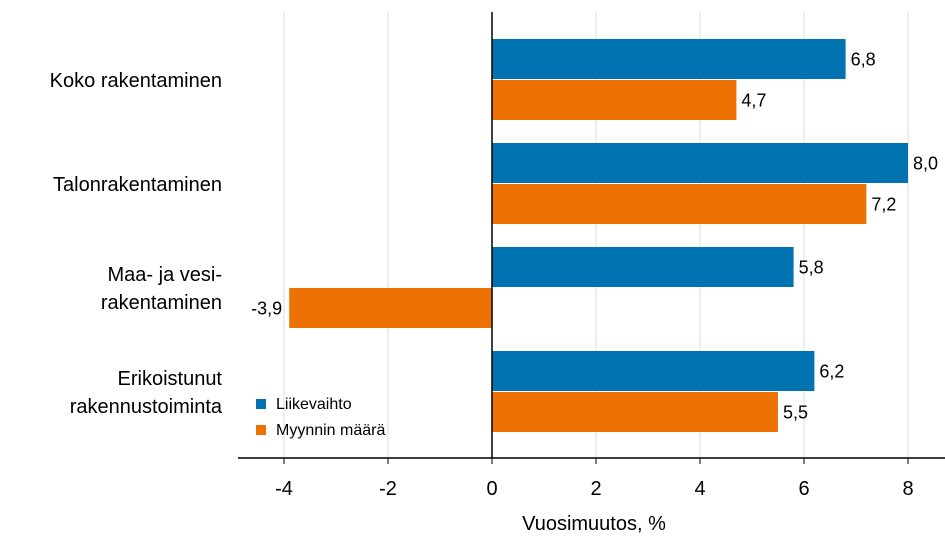  I want to click on data-label: 4,7, so click(753, 101).